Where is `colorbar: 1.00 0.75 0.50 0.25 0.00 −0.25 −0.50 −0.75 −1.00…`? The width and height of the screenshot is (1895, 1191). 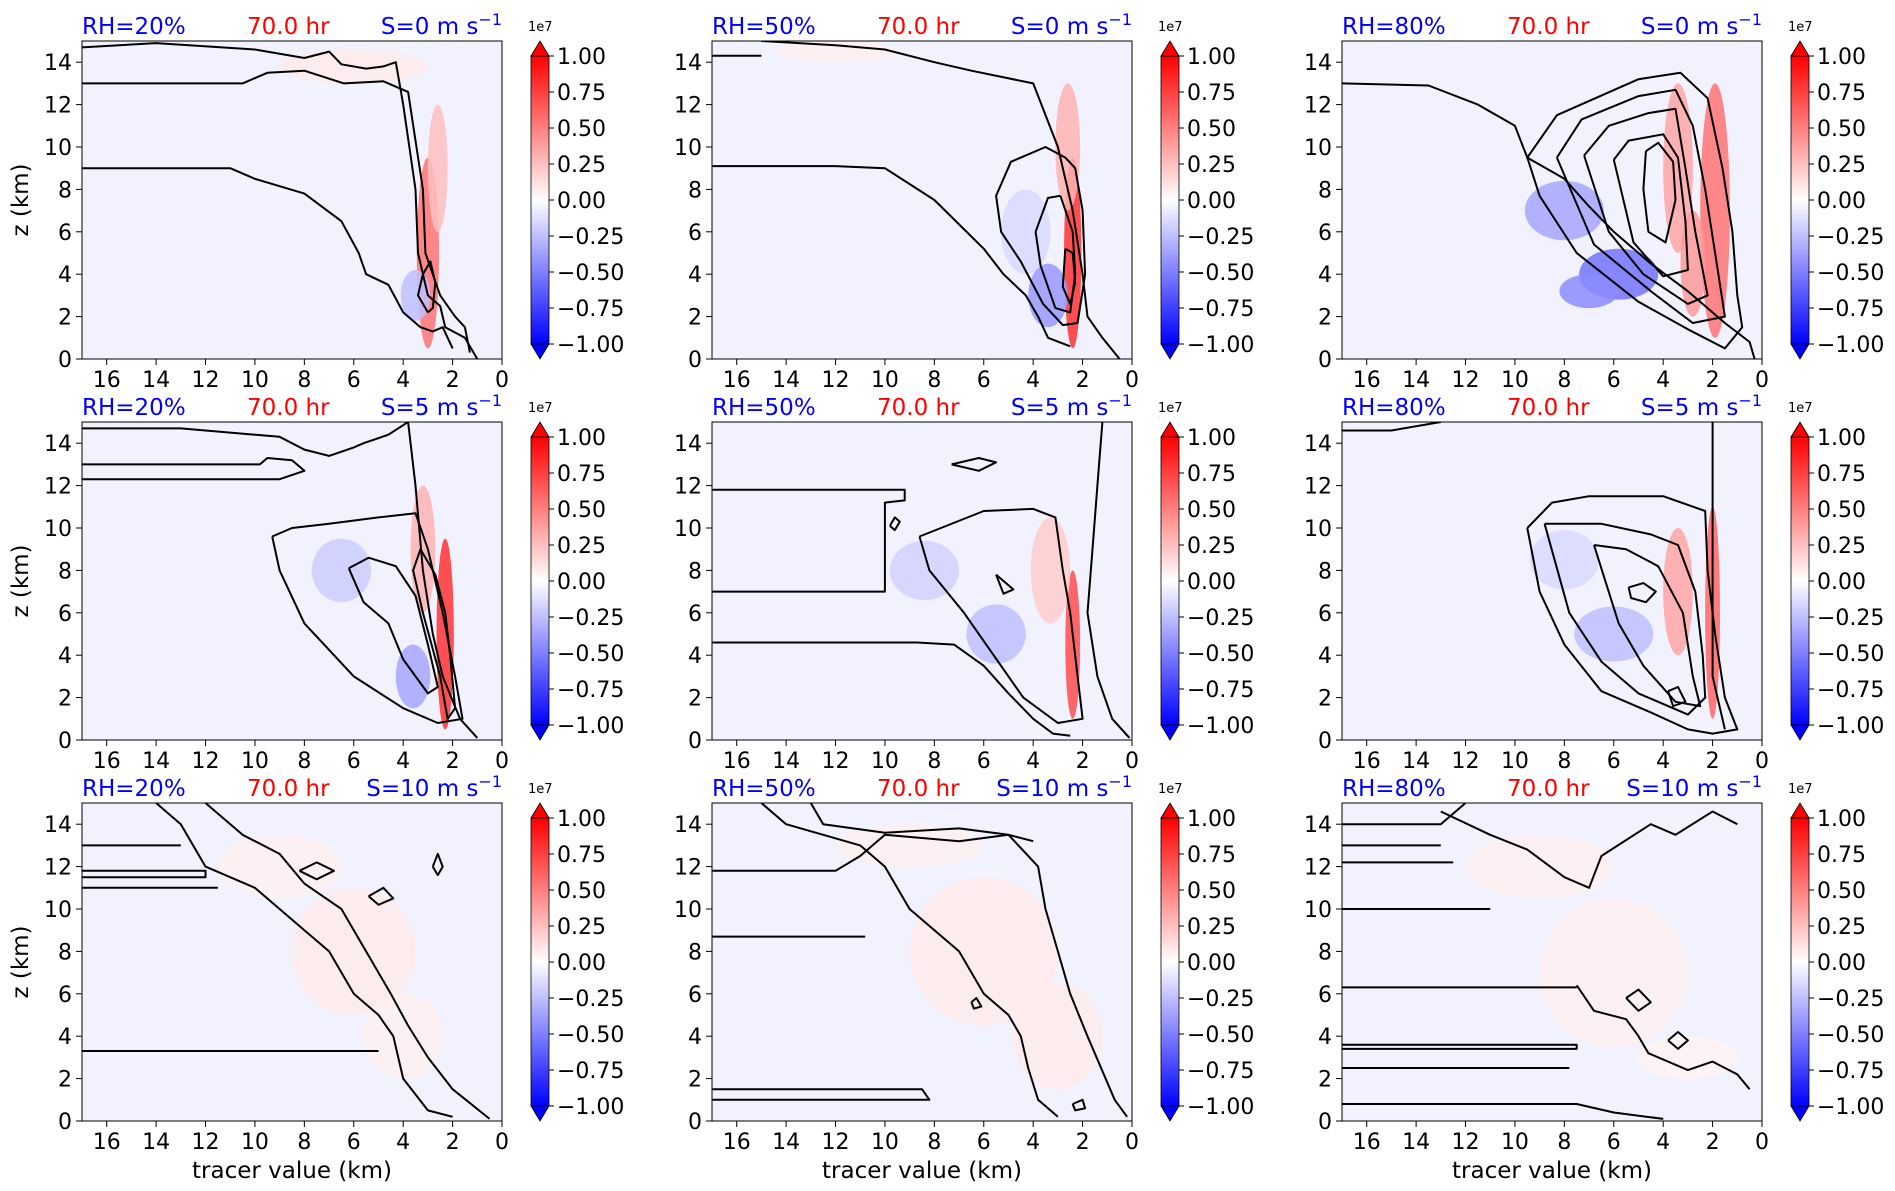
colorbar: 1.00 0.75 0.50 0.25 0.00 −0.25 −0.50 −0.75 −1.00… is located at coordinates (1836, 571).